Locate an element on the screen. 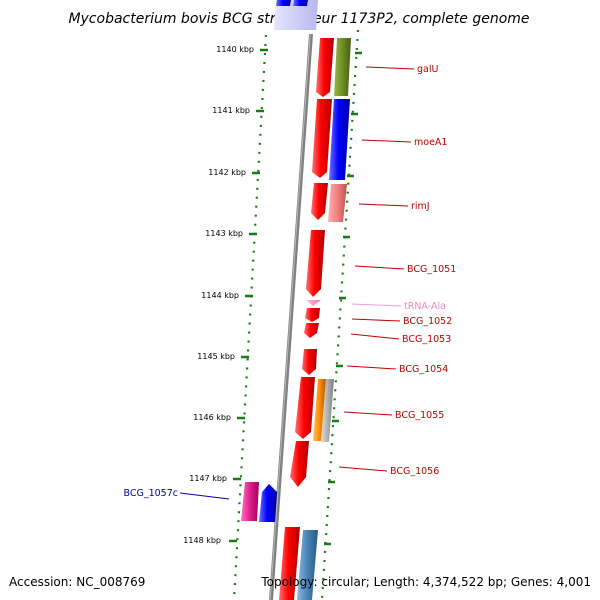 This screenshot has width=600, height=600. gene-label-BCG_1053: BCG_1053 is located at coordinates (426, 339).